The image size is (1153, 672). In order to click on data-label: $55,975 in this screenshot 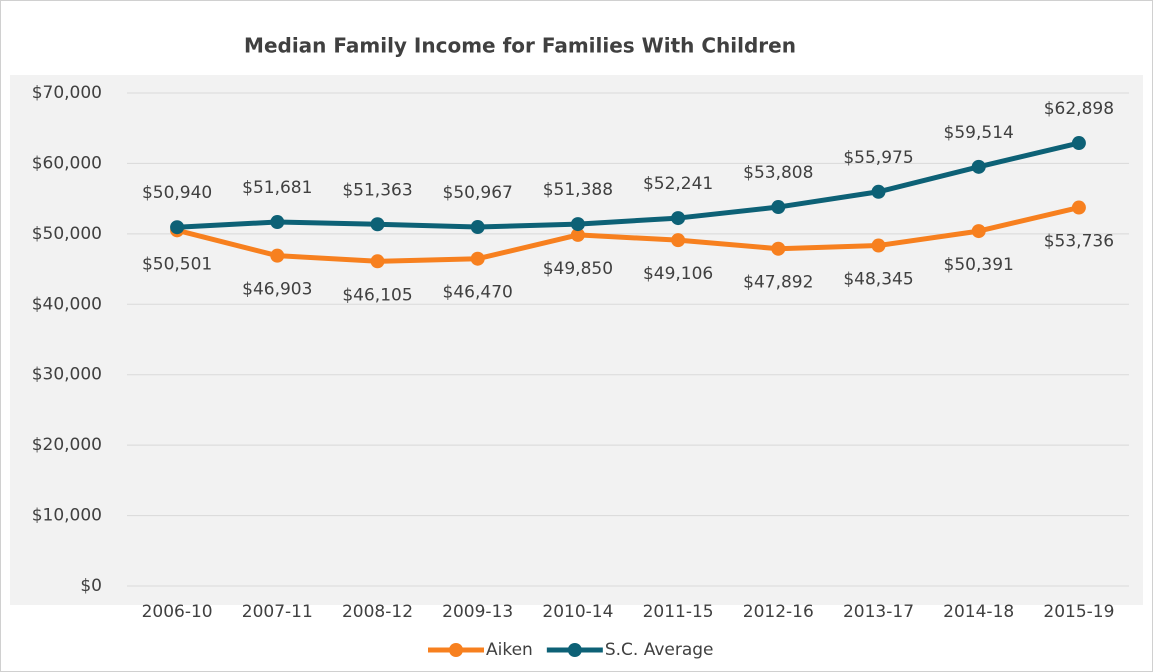, I will do `click(878, 158)`.